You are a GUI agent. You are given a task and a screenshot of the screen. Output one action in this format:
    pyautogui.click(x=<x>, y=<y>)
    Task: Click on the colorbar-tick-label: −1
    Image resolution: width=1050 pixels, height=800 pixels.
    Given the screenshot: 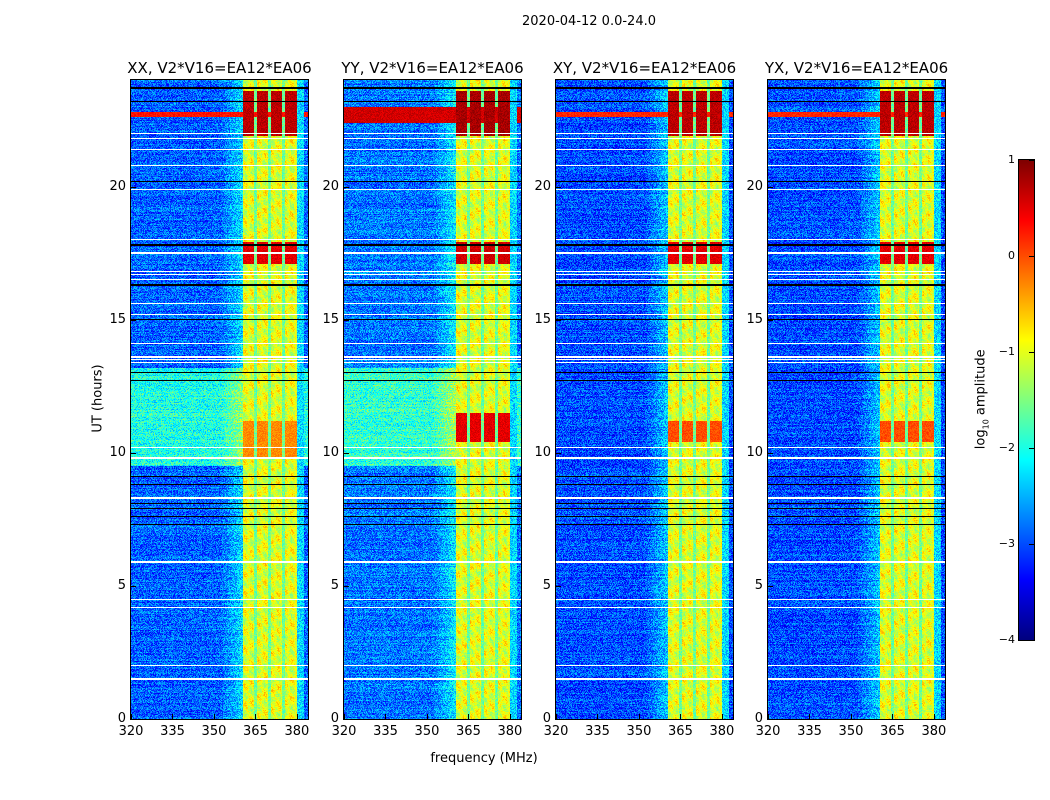 What is the action you would take?
    pyautogui.click(x=1006, y=351)
    